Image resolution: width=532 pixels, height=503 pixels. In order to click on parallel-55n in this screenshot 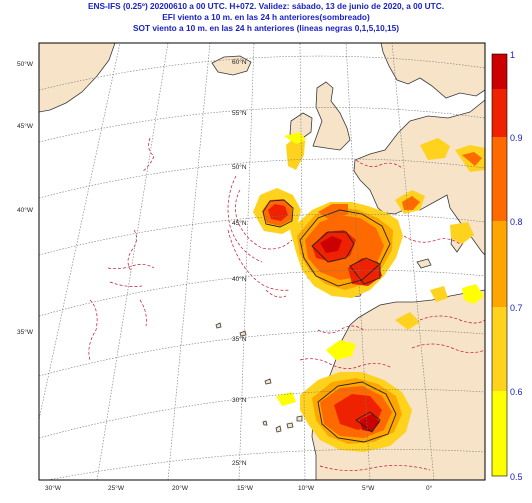, I will do `click(262, 124)`.